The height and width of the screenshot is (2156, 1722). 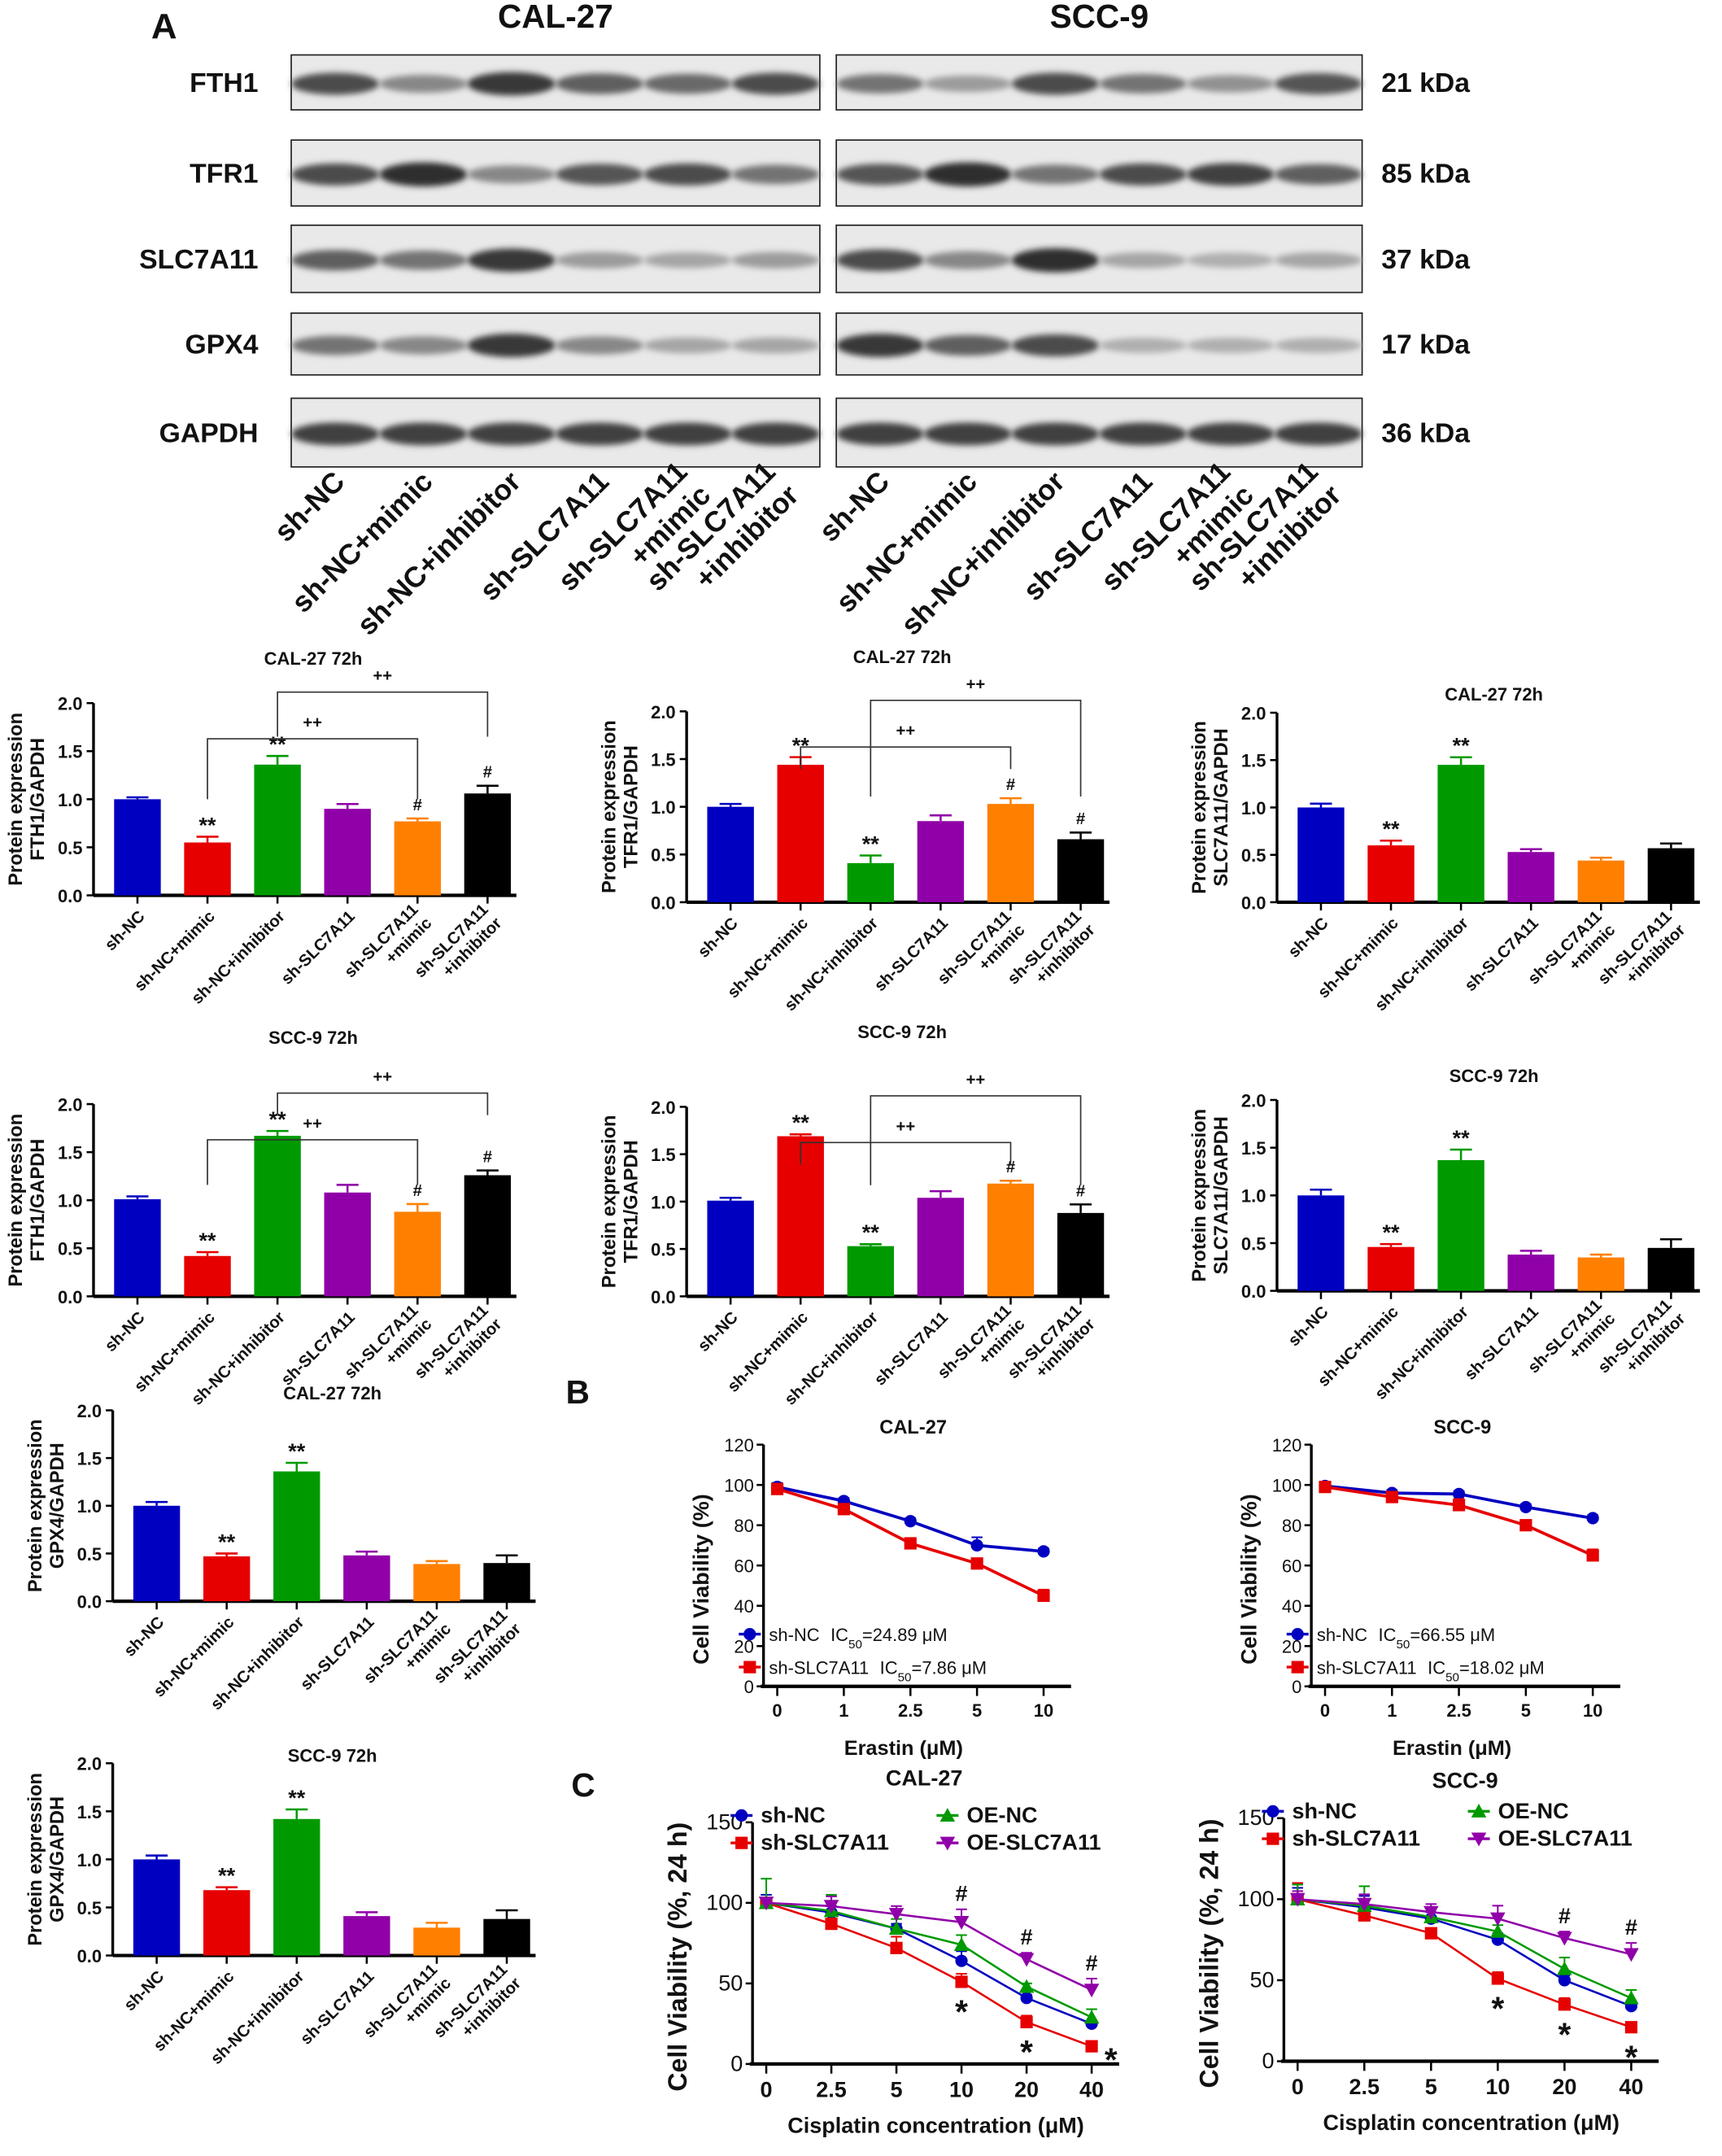 I want to click on y-axis-label: Cell Viability (%, 24 h), so click(x=1208, y=1953).